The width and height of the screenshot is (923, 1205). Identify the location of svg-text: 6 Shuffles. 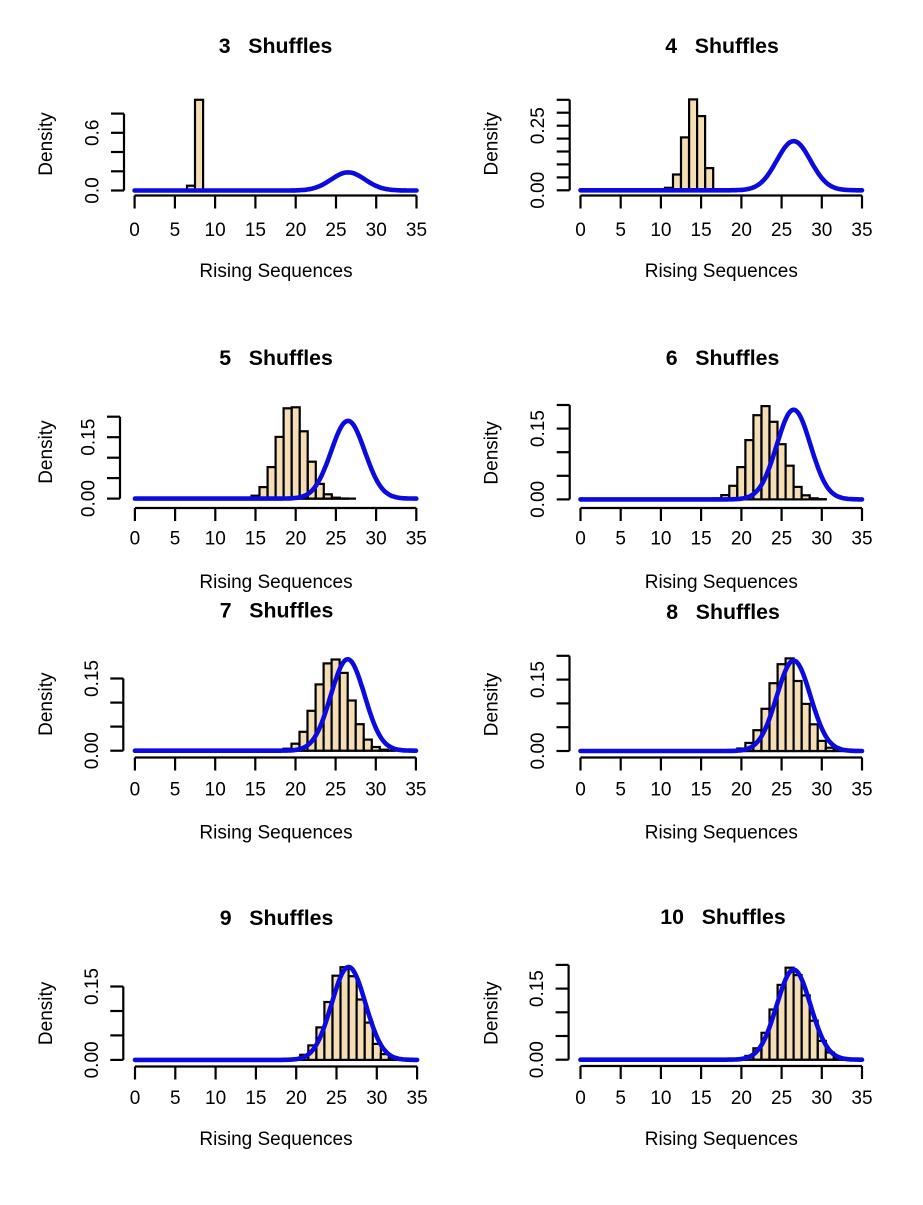
(723, 358).